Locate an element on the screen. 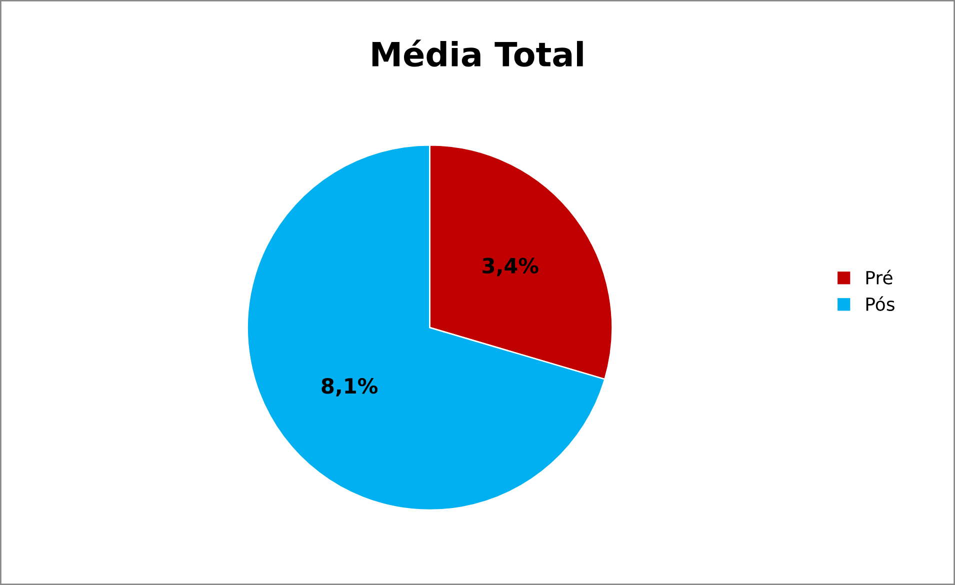  chart-title: Média Total is located at coordinates (477, 53).